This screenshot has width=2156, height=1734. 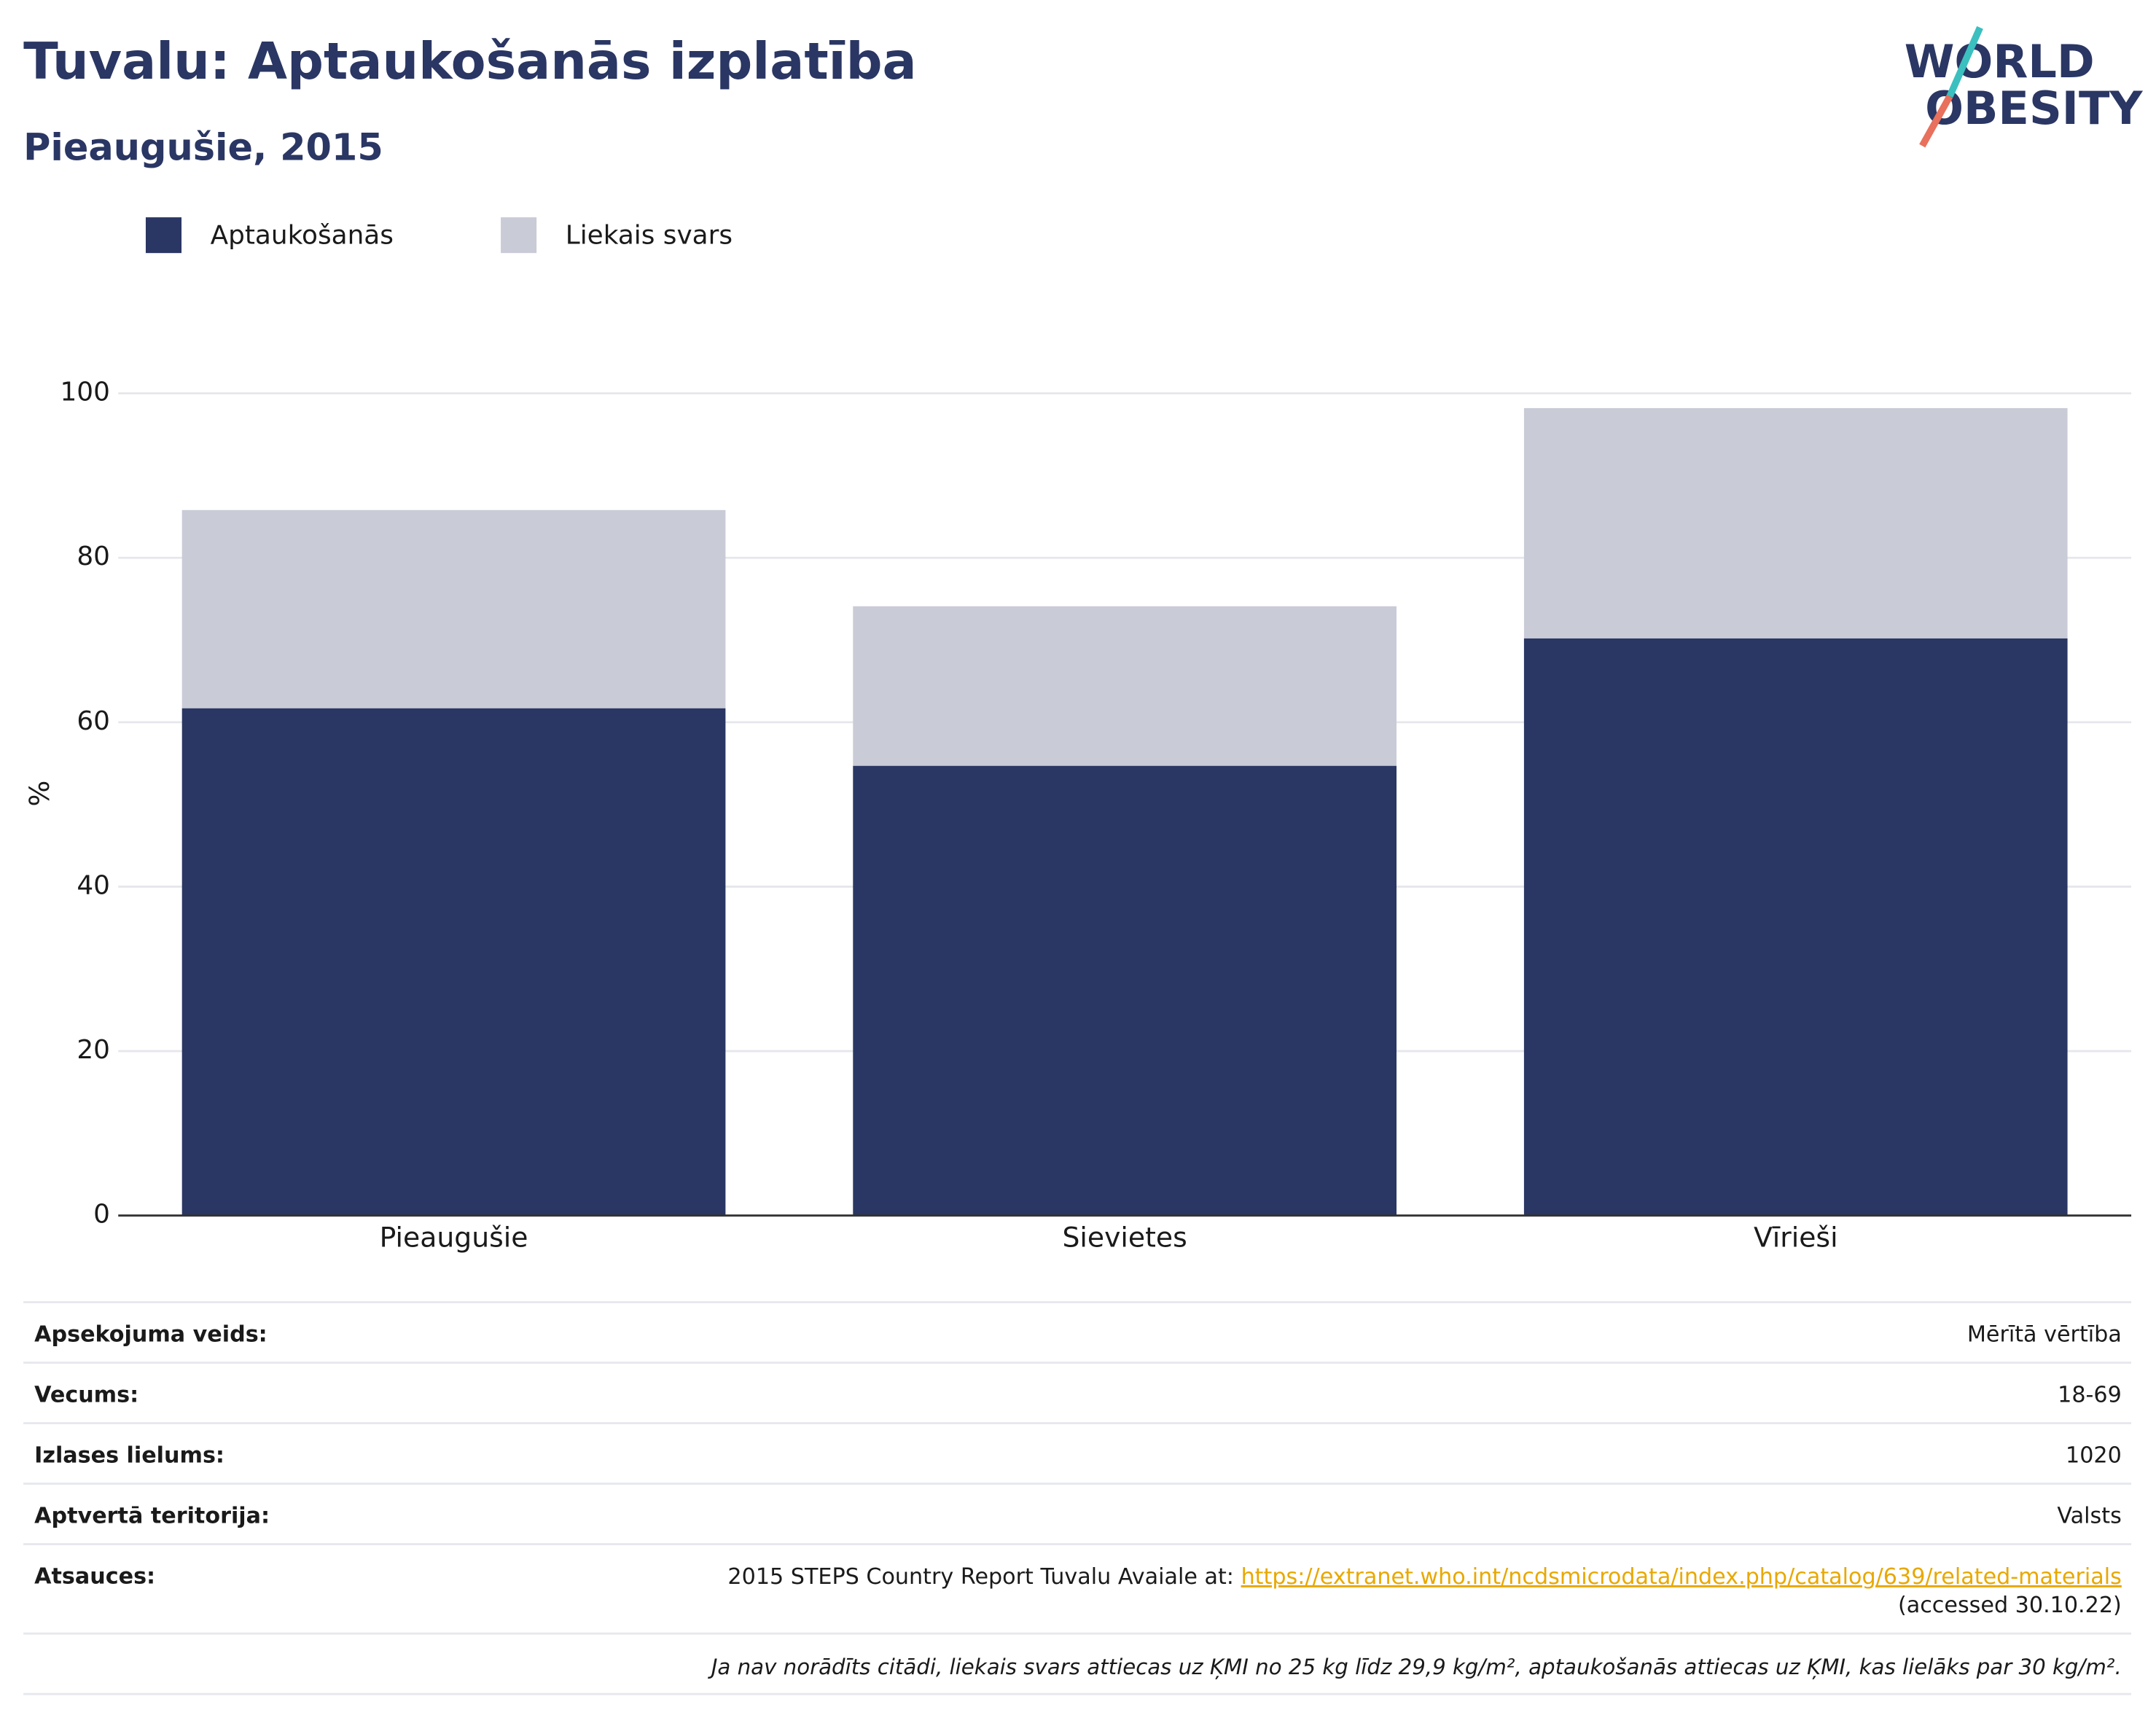 I want to click on chart-subtitle: Pieaugušie, 2015, so click(x=203, y=148).